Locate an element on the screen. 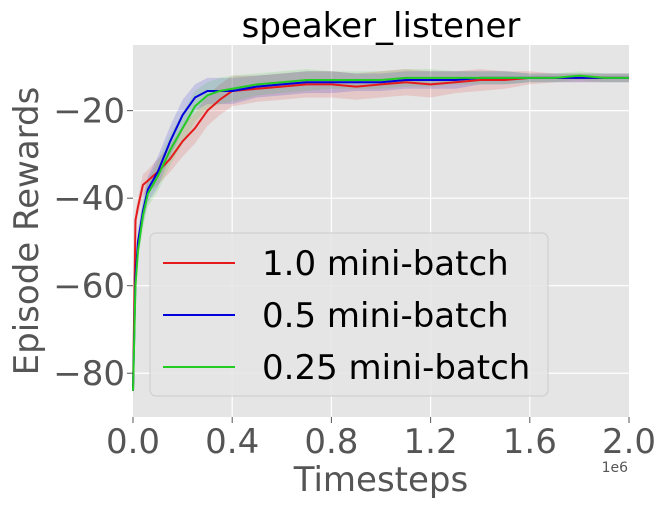 This screenshot has height=512, width=666. y-axis-label: Episode Rewards is located at coordinates (27, 231).